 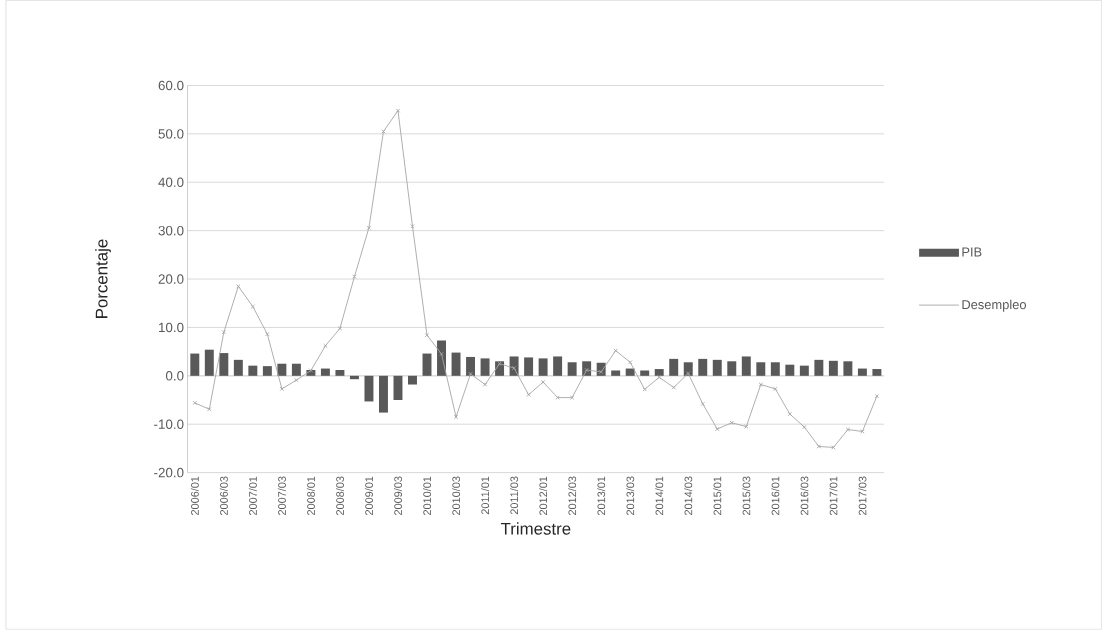 I want to click on x-tick-label: 2006/03, so click(x=223, y=496).